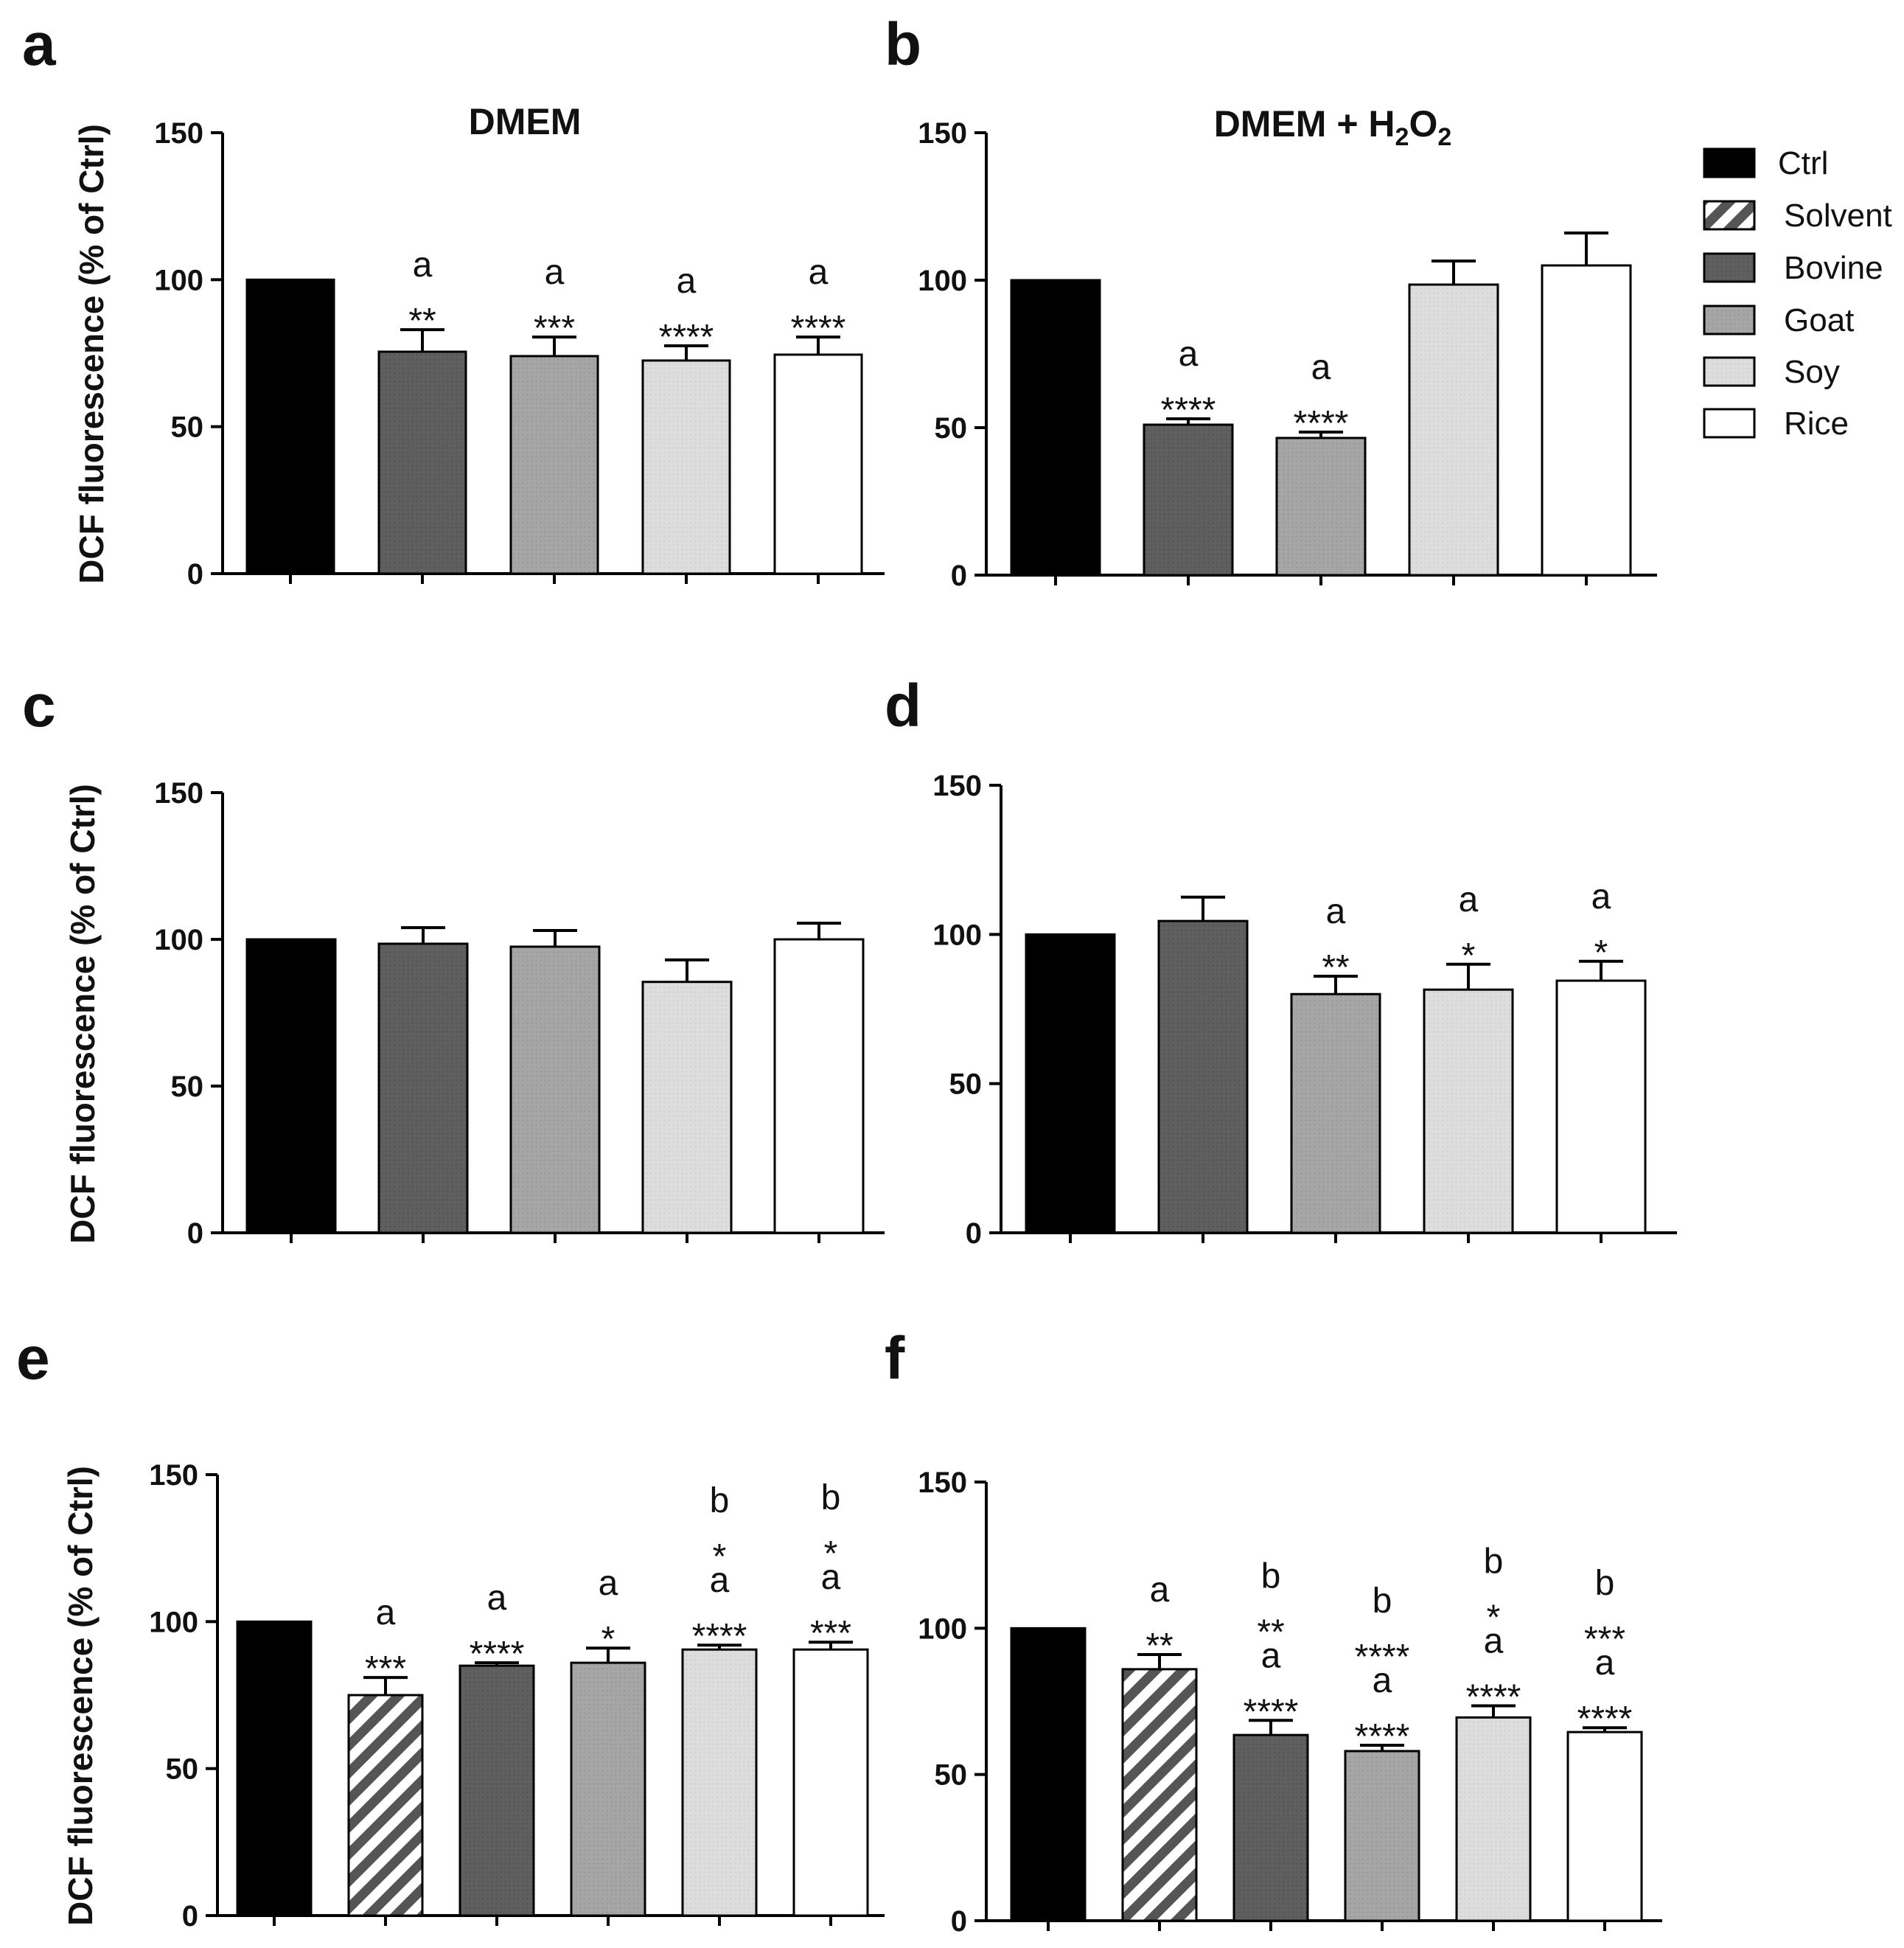  I want to click on panel-label-d: d, so click(903, 706).